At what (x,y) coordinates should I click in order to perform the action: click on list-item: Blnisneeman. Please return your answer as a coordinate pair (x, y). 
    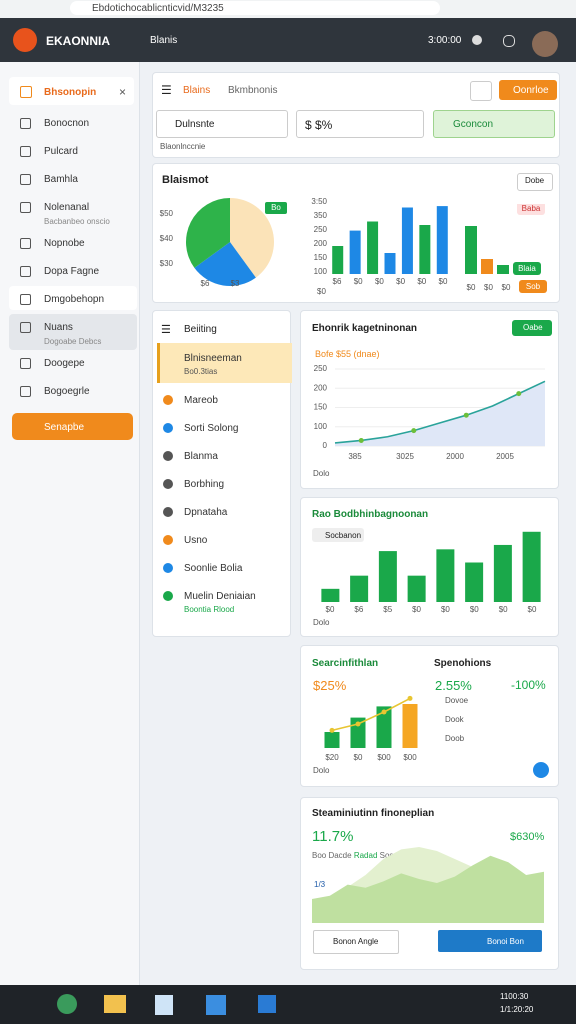
    Looking at the image, I should click on (213, 358).